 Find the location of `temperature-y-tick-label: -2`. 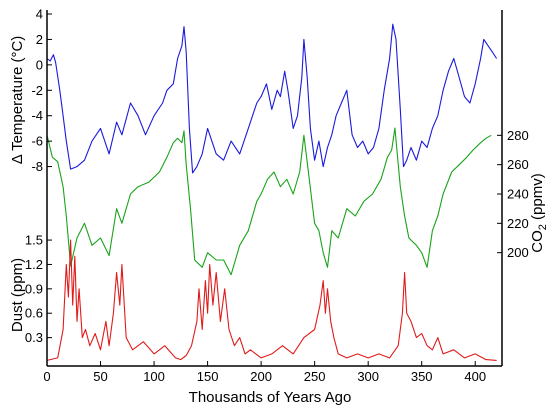

temperature-y-tick-label: -2 is located at coordinates (37, 90).